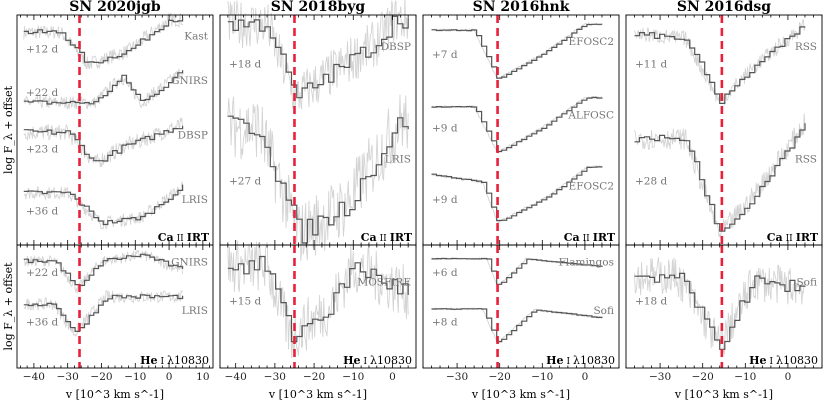 The image size is (830, 403). I want to click on instrument-label: Flamingos, so click(586, 262).